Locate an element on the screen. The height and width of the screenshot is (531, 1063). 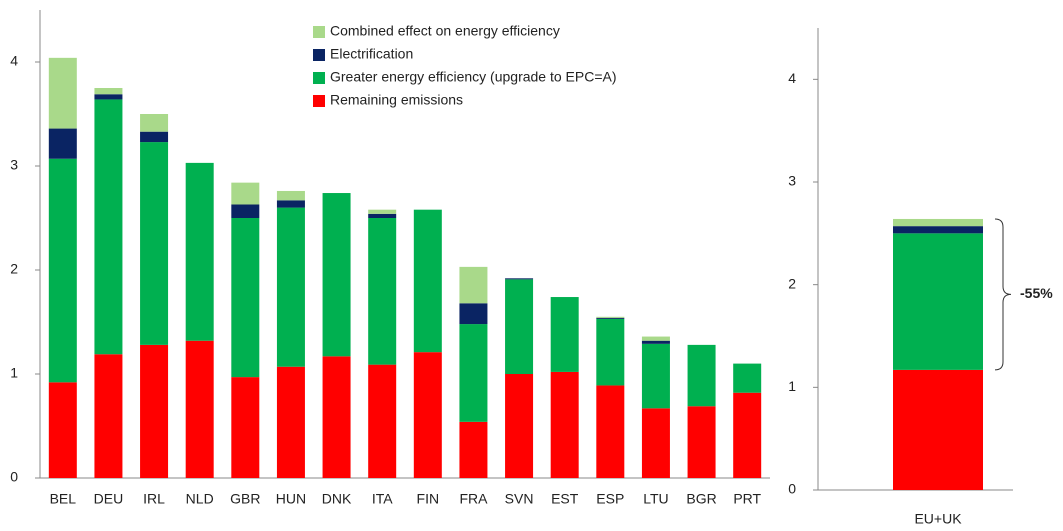
x-tick-label: LTU is located at coordinates (655, 499).